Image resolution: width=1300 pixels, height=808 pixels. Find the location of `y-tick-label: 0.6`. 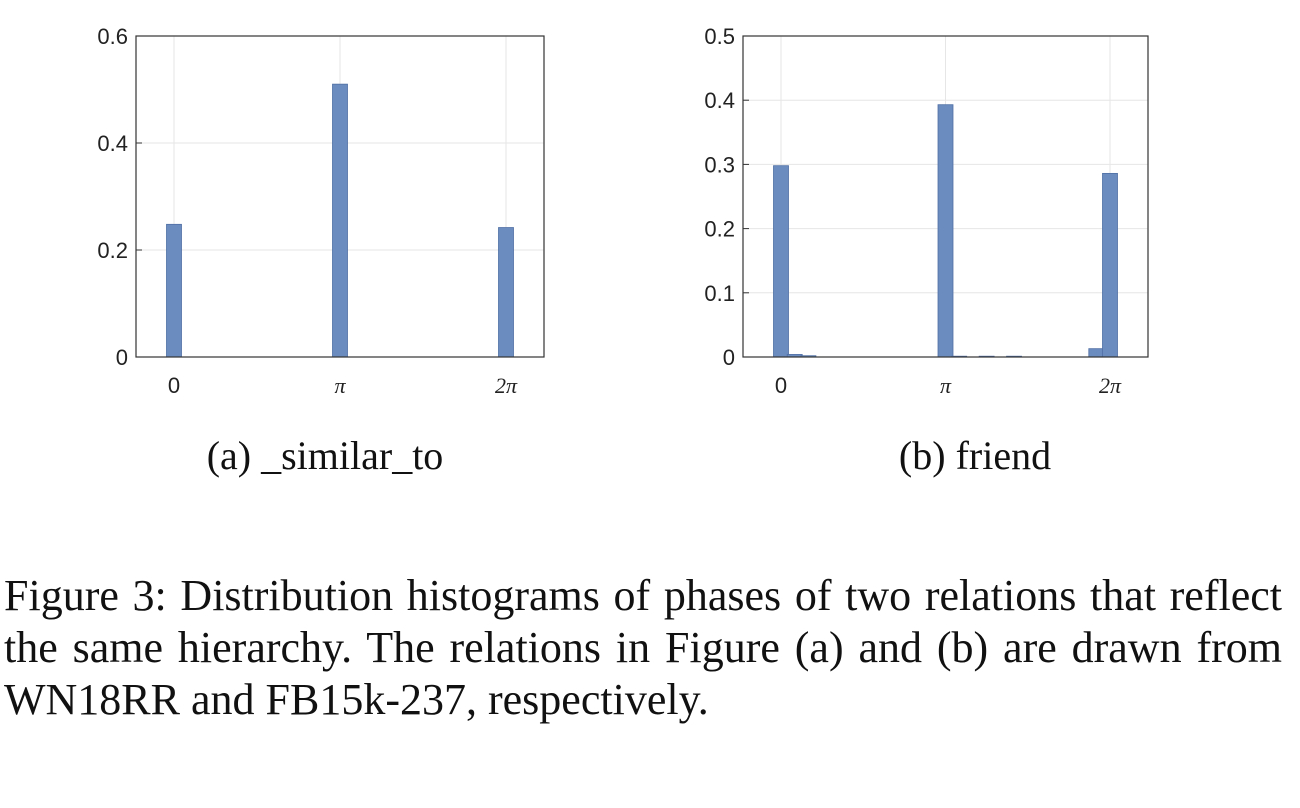

y-tick-label: 0.6 is located at coordinates (112, 36).